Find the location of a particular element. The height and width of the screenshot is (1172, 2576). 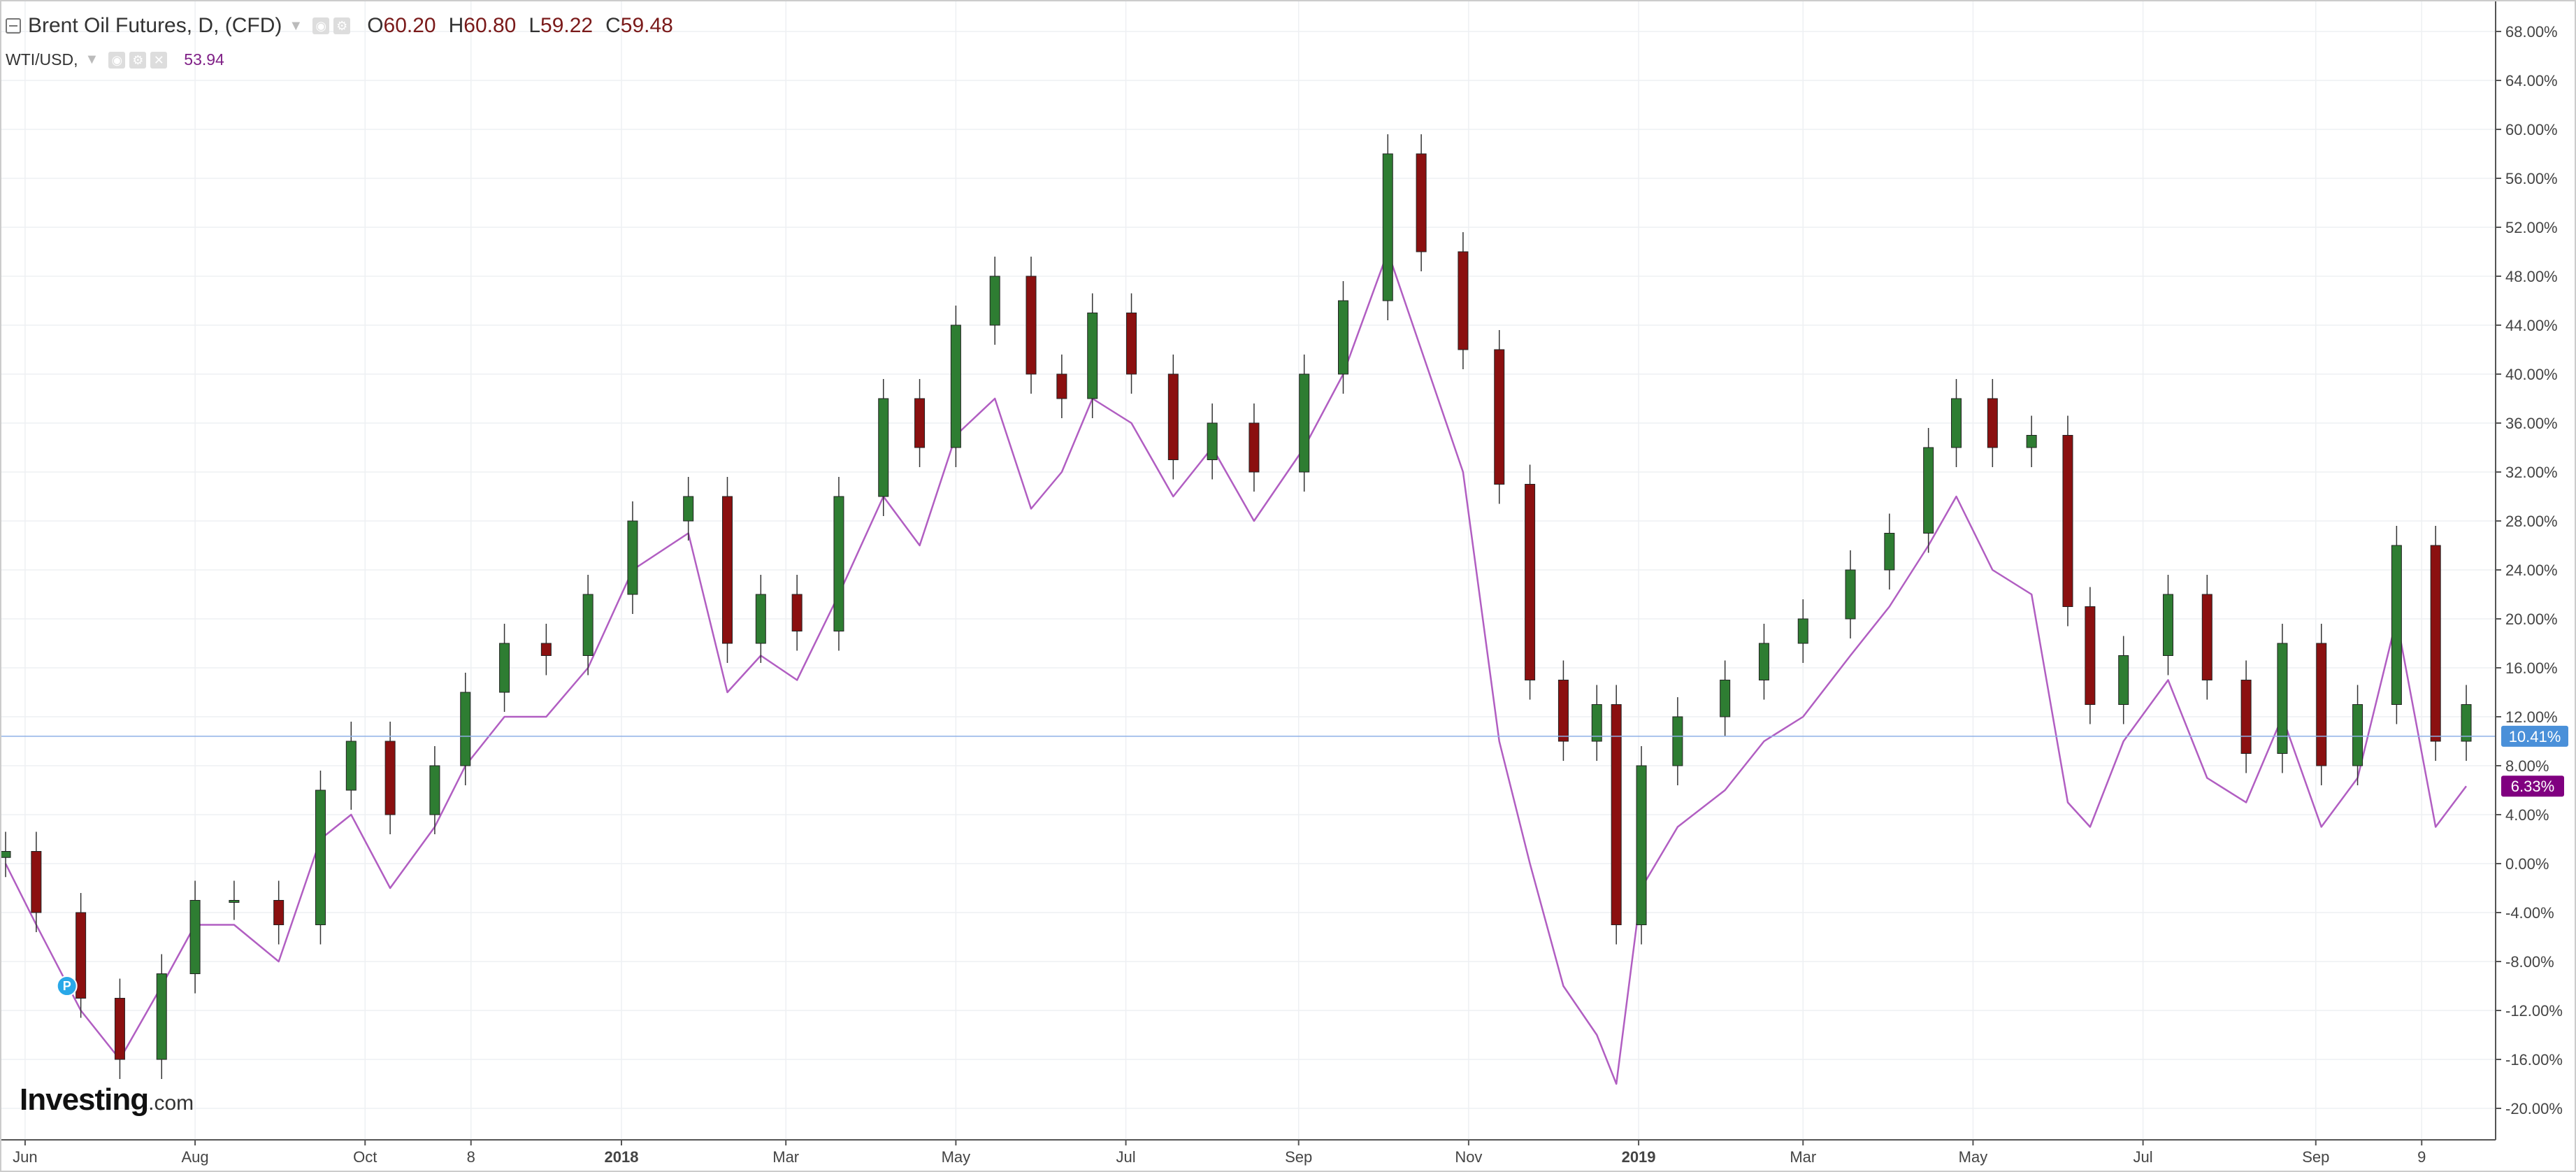

close-icon: ✕ is located at coordinates (159, 60).